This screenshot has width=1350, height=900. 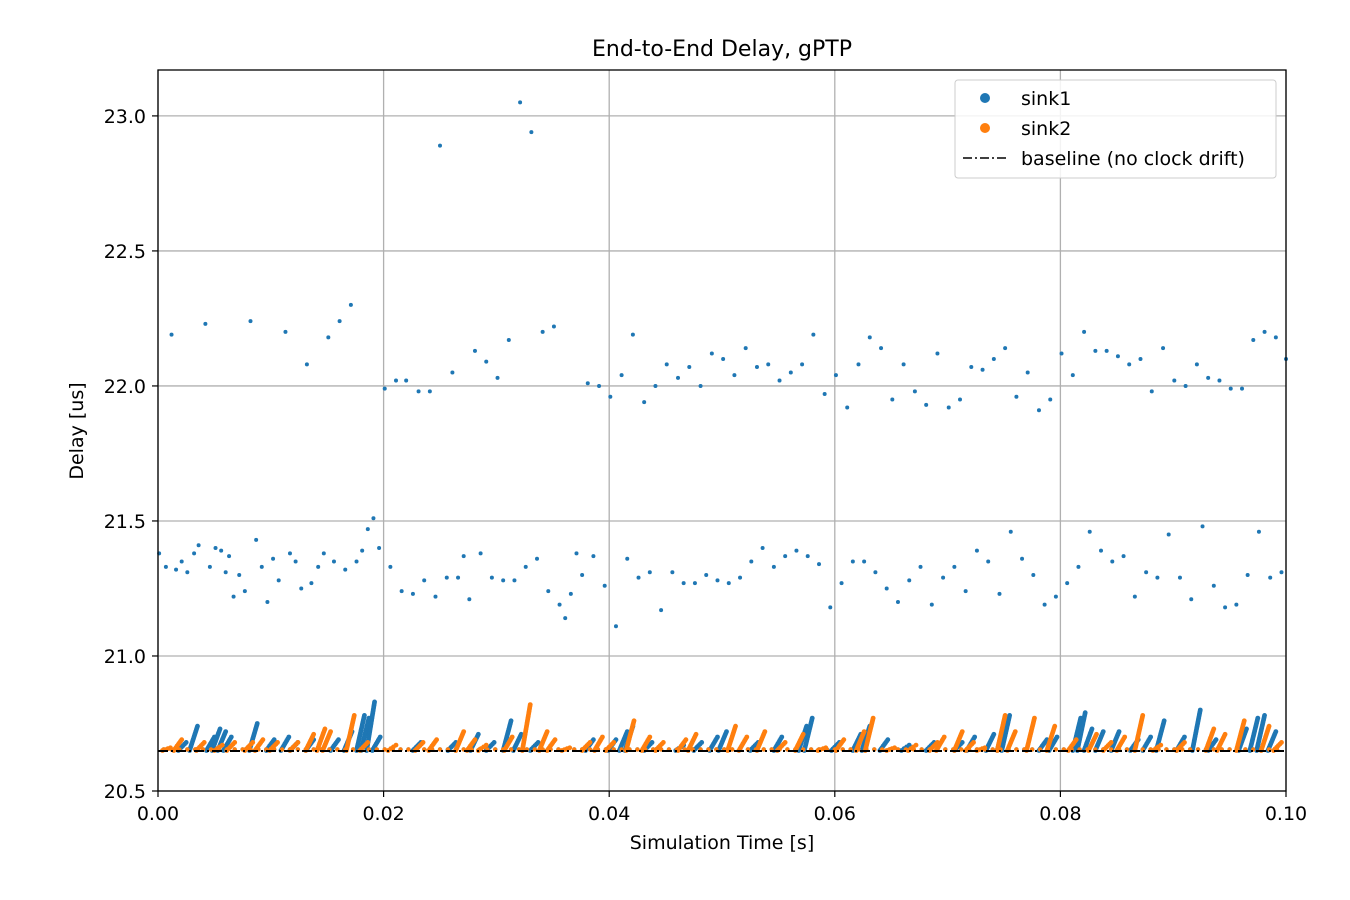 What do you see at coordinates (125, 792) in the screenshot?
I see `y-tick-label: 20.5` at bounding box center [125, 792].